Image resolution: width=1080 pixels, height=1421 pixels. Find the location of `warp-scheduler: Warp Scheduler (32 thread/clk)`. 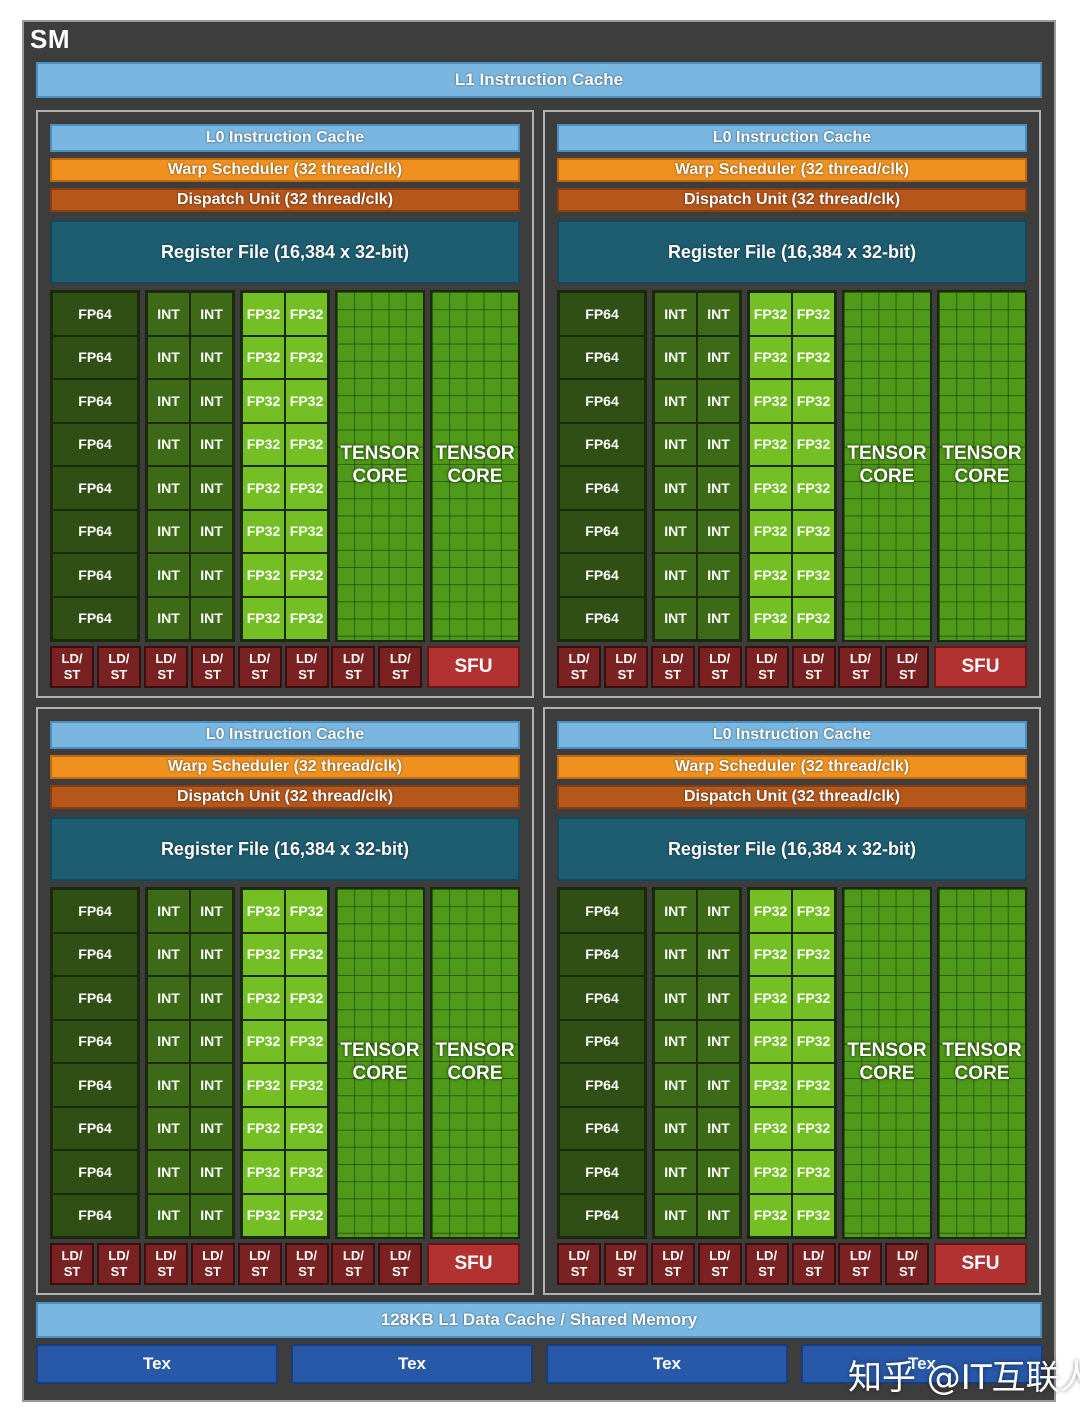

warp-scheduler: Warp Scheduler (32 thread/clk) is located at coordinates (285, 767).